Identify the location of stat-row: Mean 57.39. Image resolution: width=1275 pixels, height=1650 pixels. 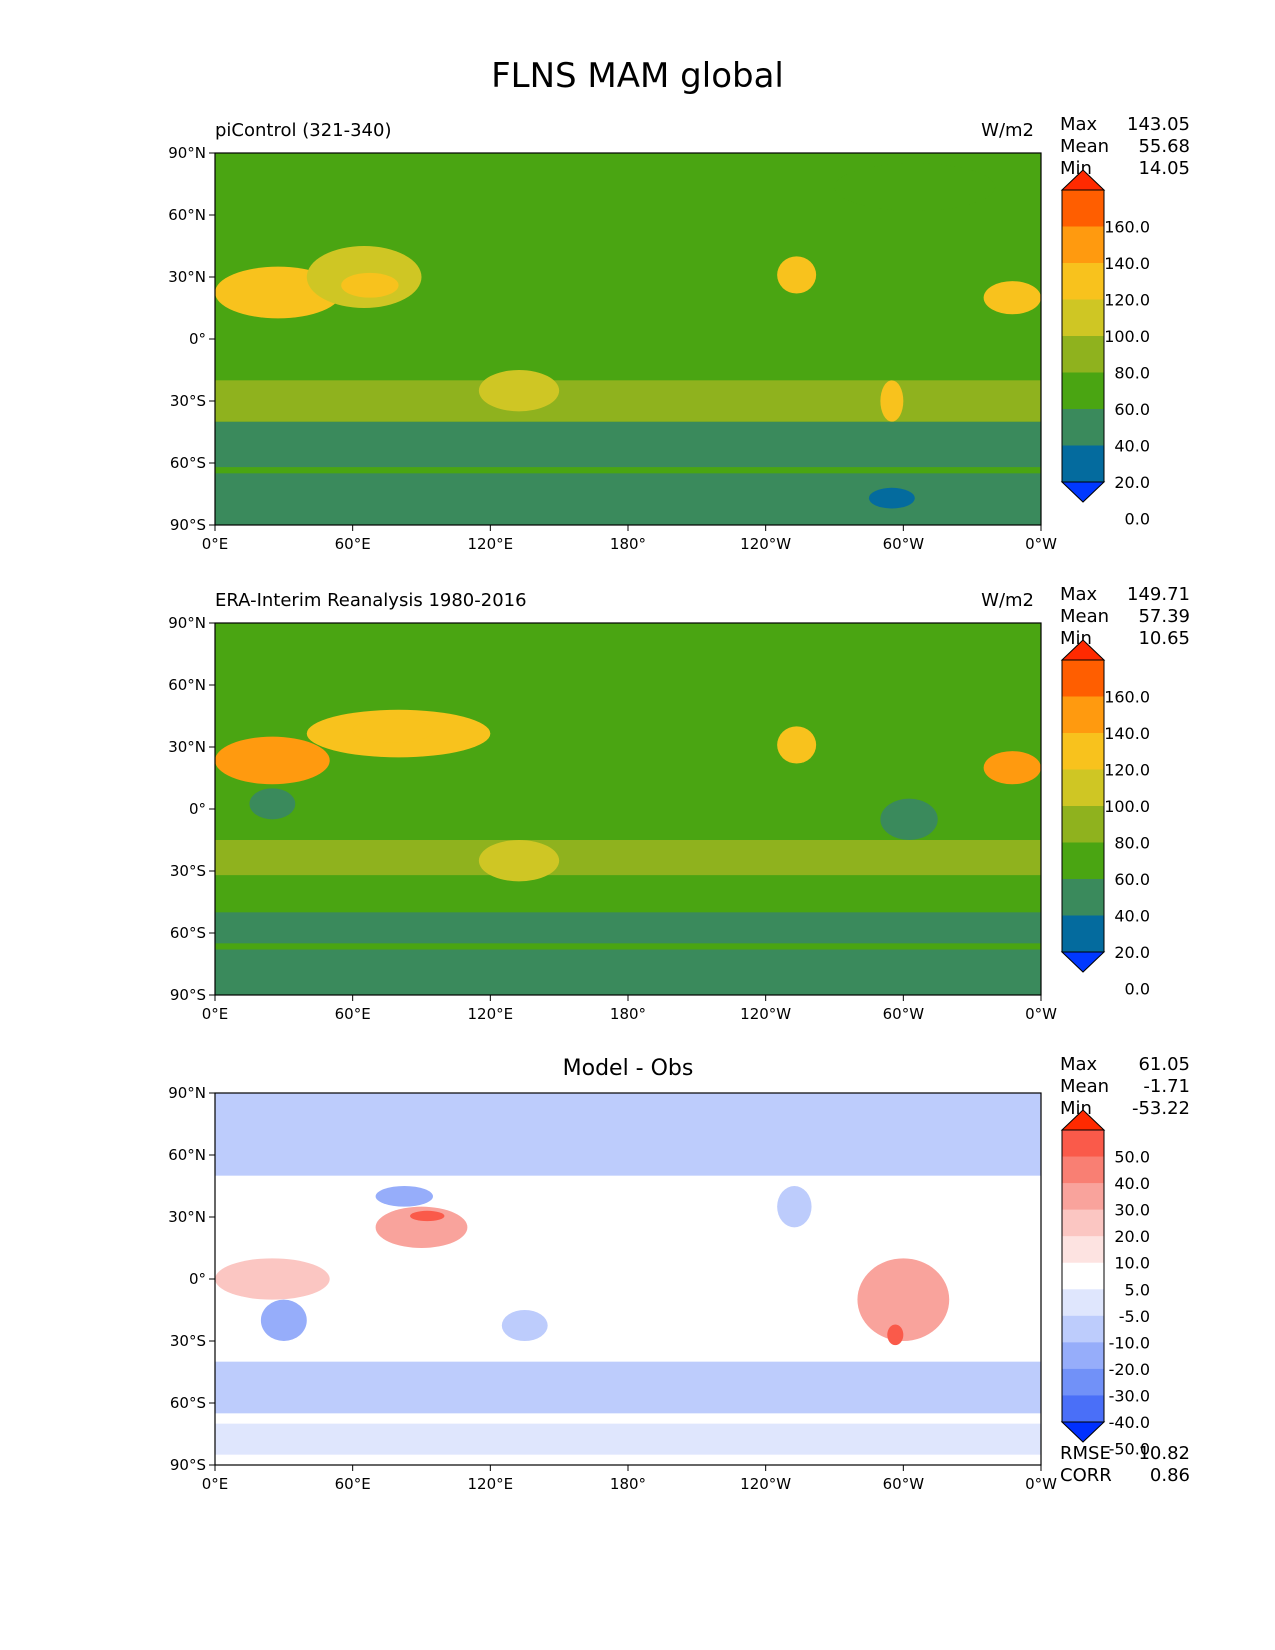
(1125, 617).